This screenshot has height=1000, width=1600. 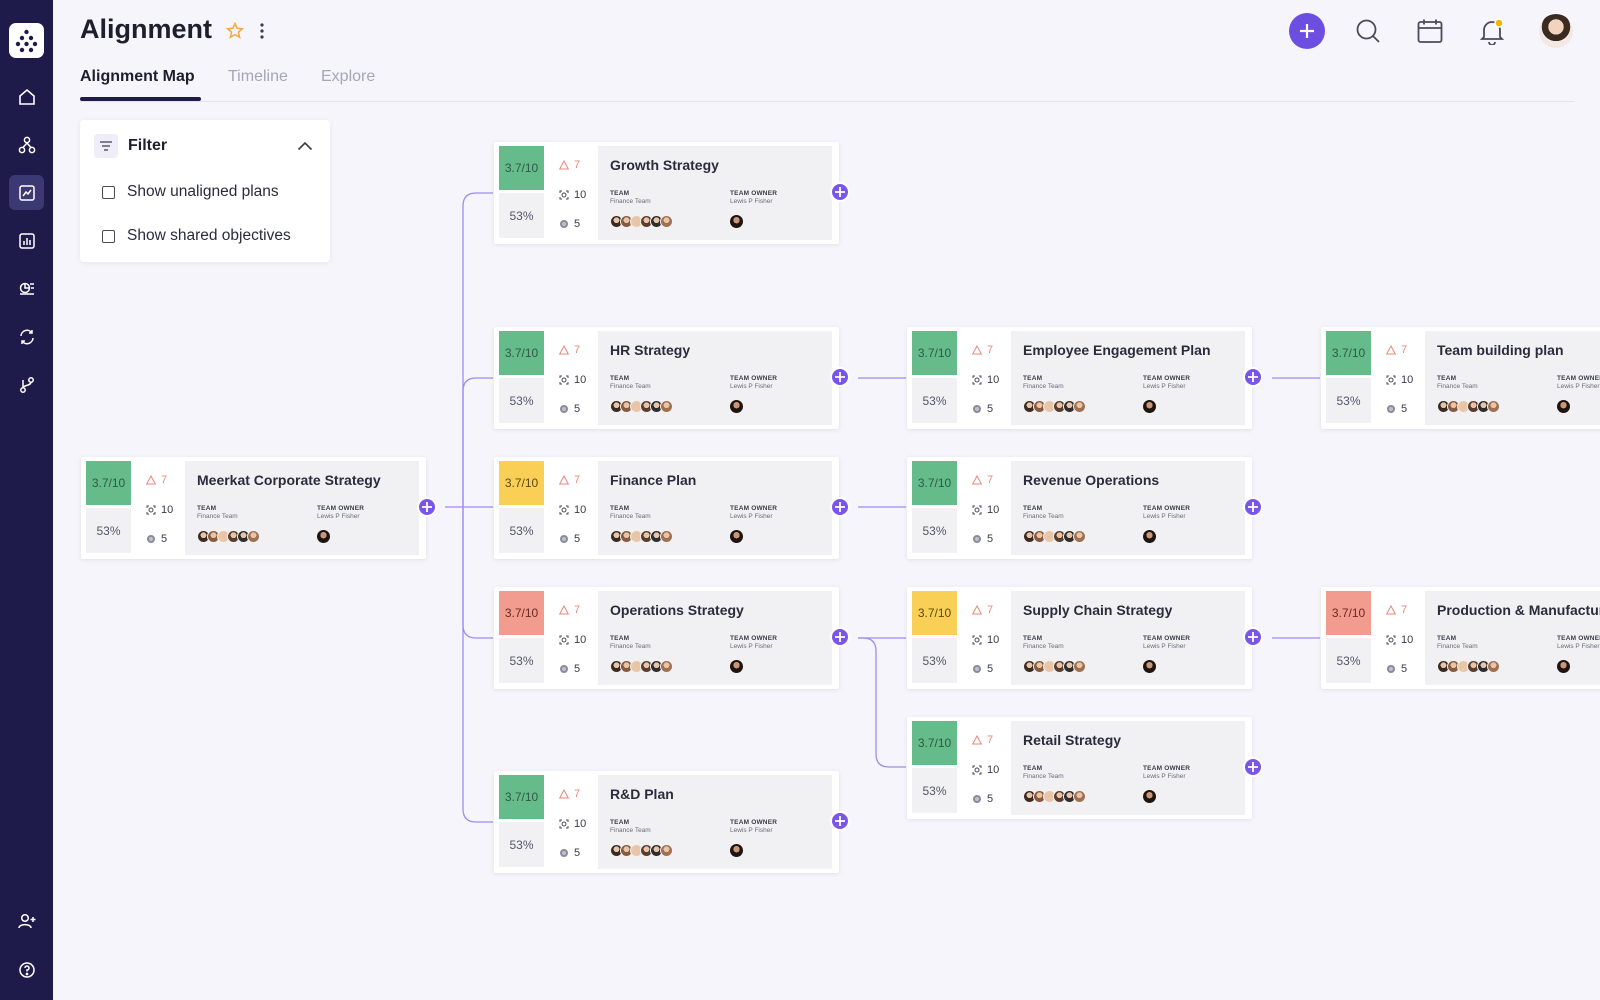 I want to click on help-icon, so click(x=26, y=969).